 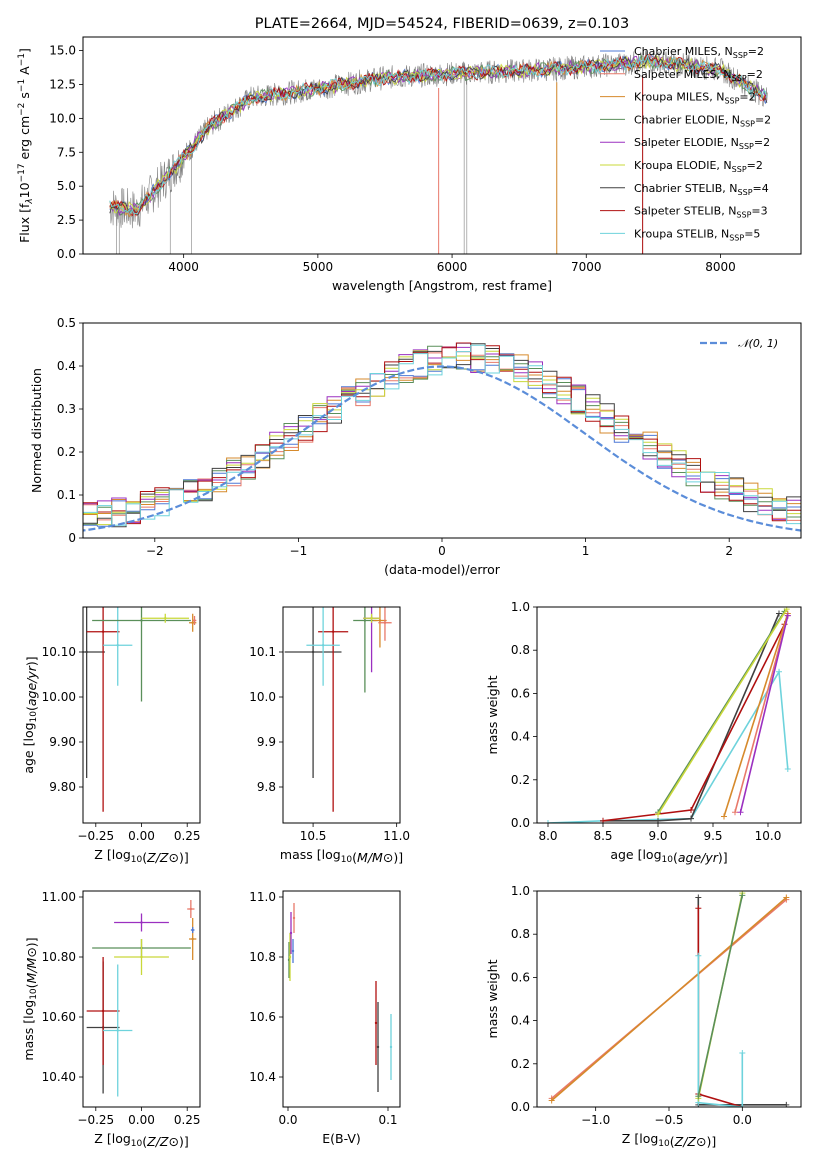 I want to click on y-tick-label: 2.5, so click(x=66, y=220).